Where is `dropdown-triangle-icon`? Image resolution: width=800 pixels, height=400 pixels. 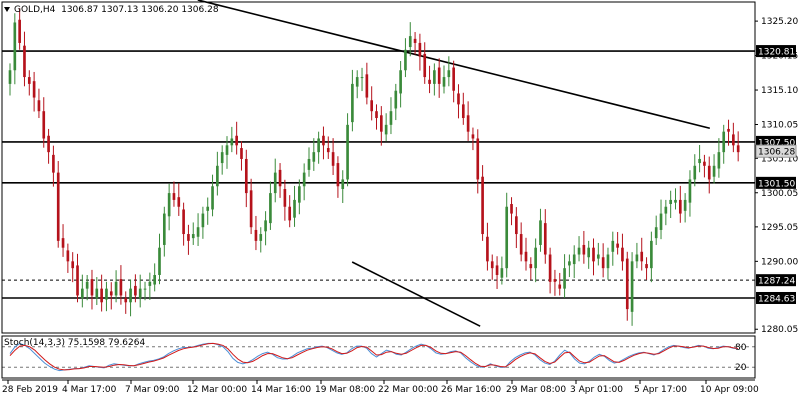 dropdown-triangle-icon is located at coordinates (7, 9).